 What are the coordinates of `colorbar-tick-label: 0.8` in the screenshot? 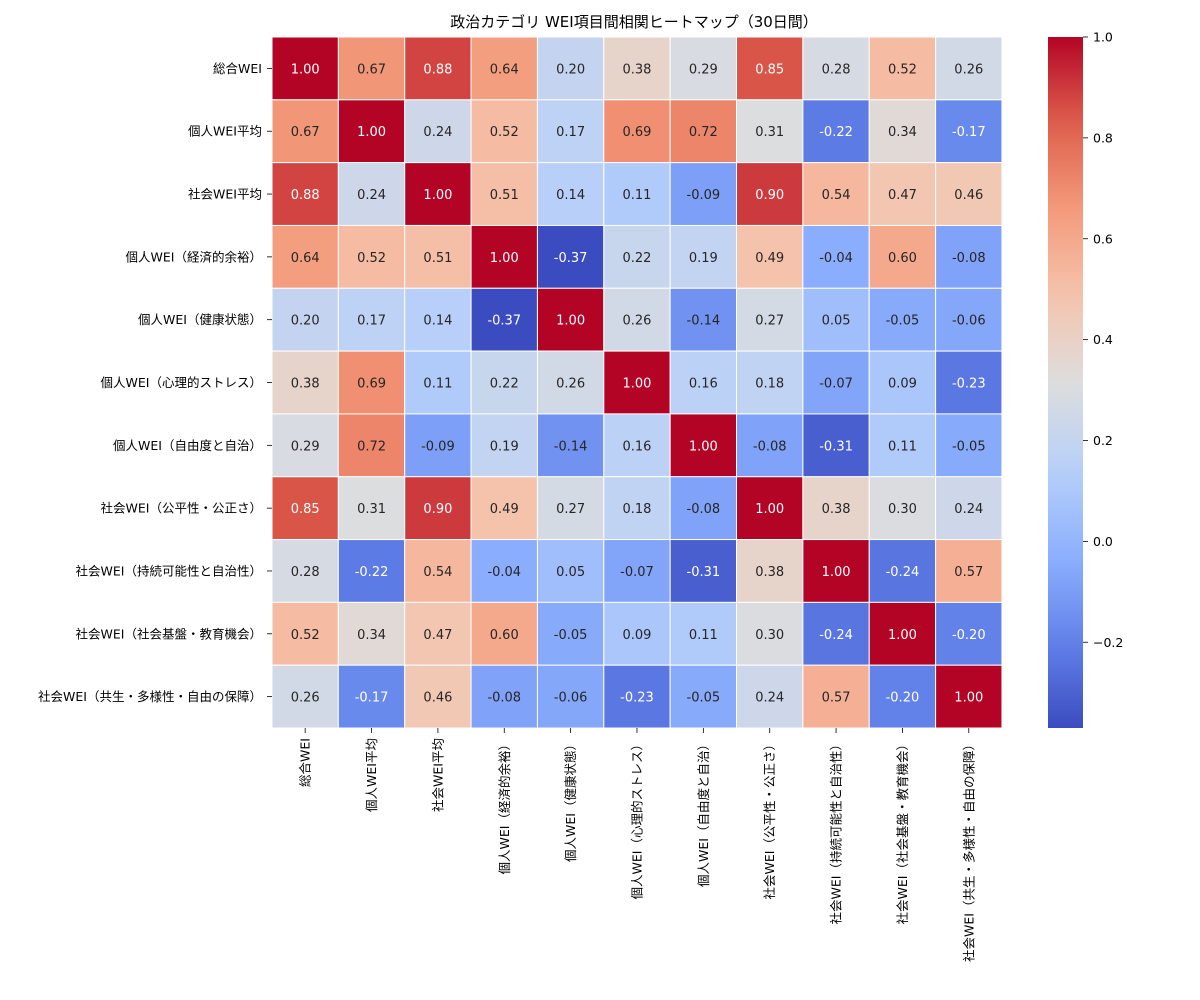 It's located at (1103, 137).